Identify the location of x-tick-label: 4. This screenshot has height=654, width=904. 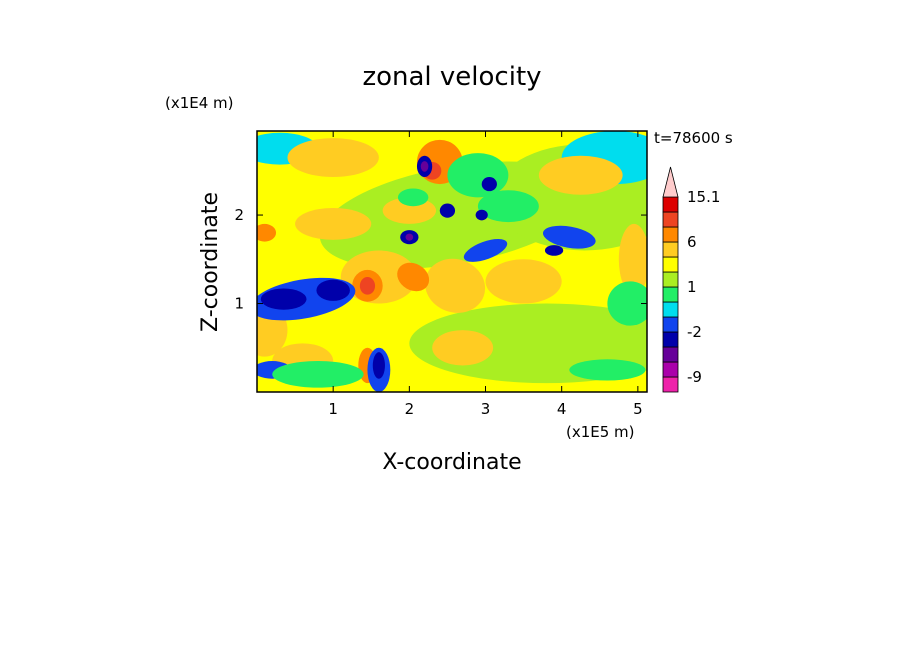
(562, 409).